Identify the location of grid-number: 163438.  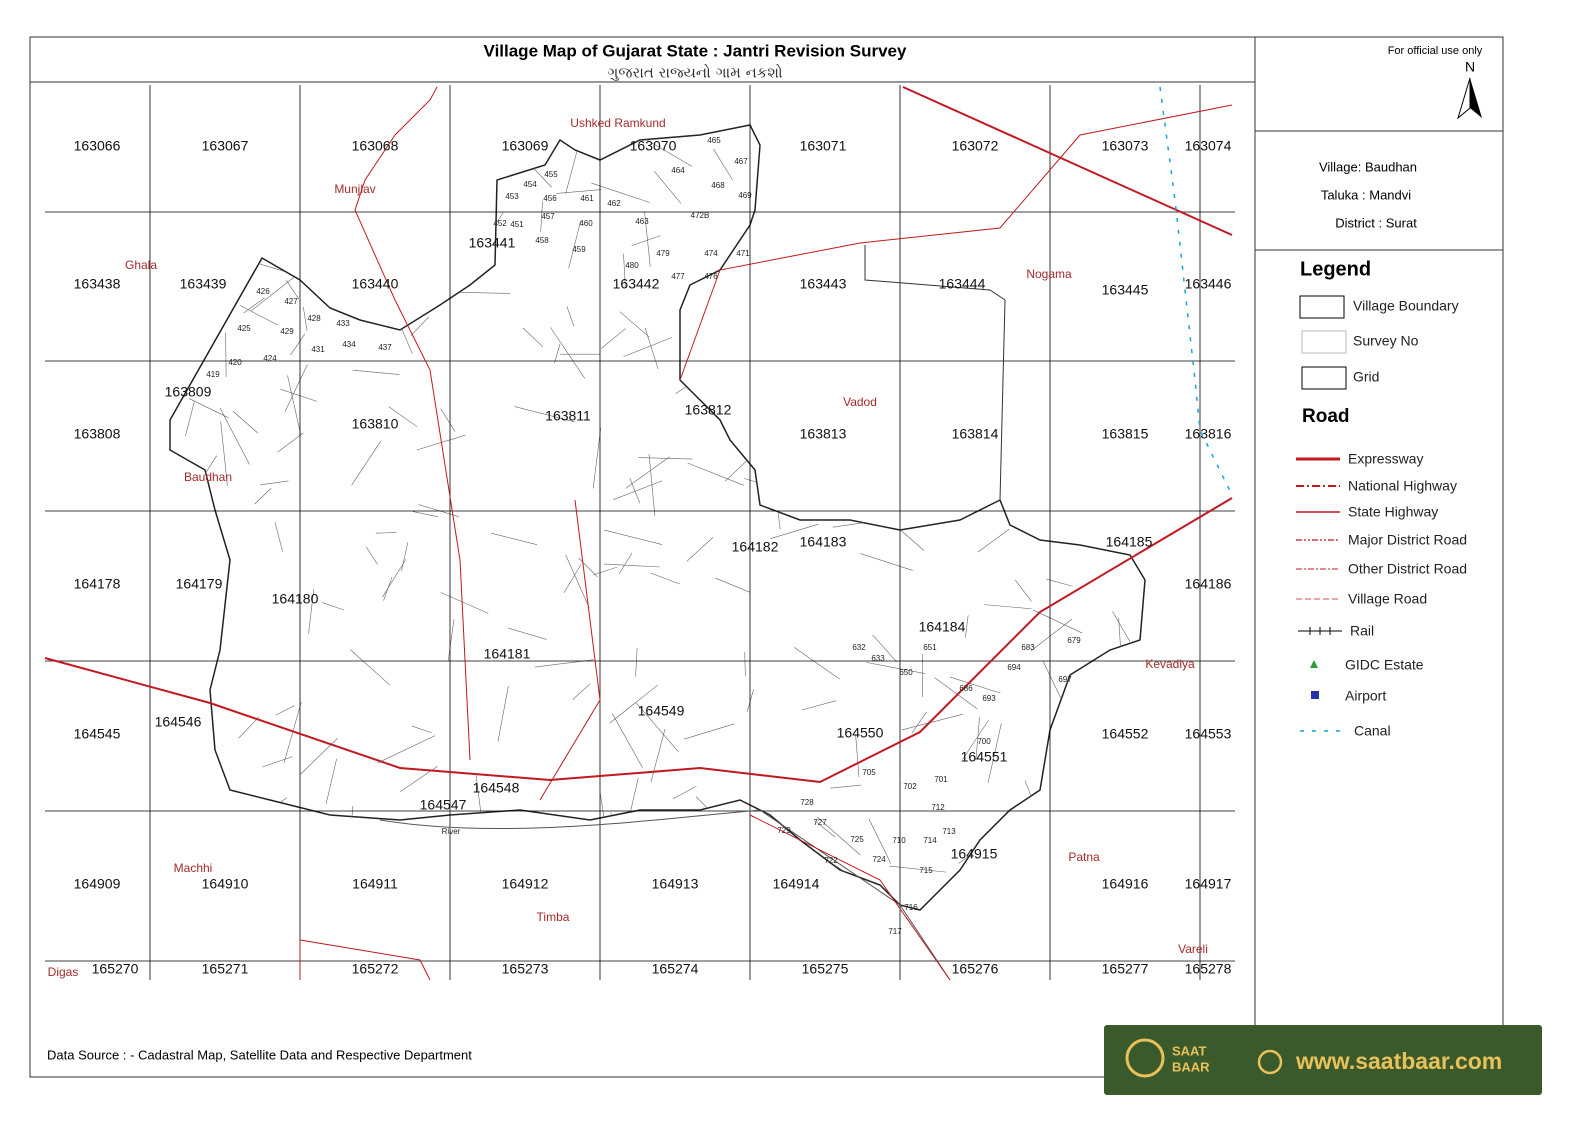
(97, 284).